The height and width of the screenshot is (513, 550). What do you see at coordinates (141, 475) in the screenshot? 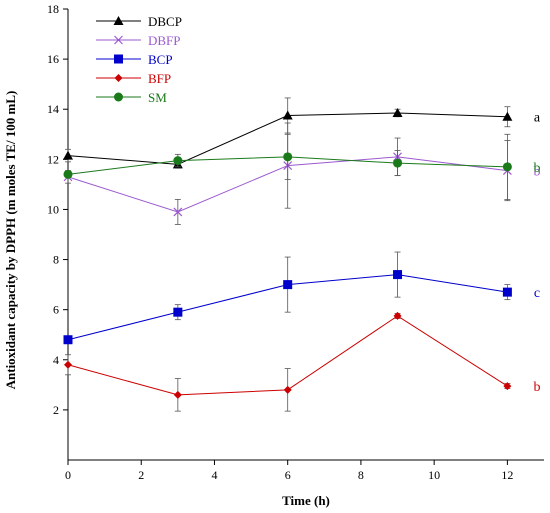
I see `x-tick-label: 2` at bounding box center [141, 475].